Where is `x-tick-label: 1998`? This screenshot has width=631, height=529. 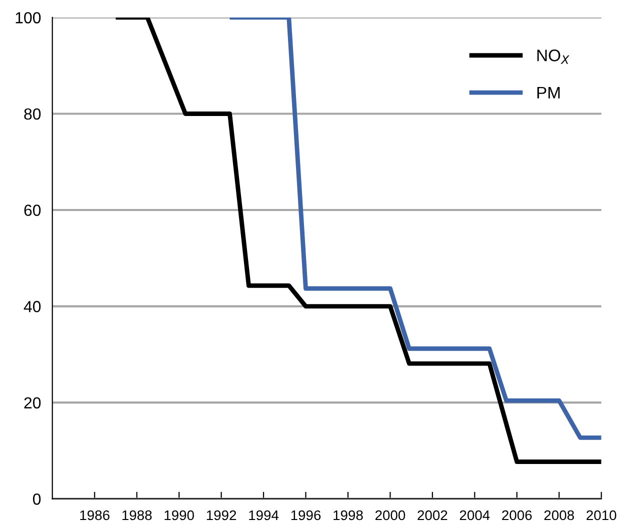 x-tick-label: 1998 is located at coordinates (348, 515).